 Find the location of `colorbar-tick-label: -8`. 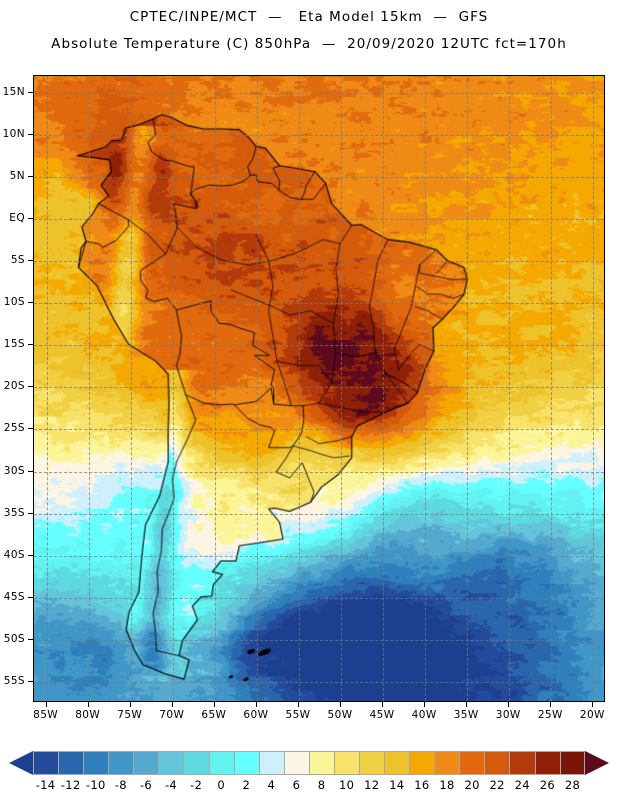

colorbar-tick-label: -8 is located at coordinates (120, 785).